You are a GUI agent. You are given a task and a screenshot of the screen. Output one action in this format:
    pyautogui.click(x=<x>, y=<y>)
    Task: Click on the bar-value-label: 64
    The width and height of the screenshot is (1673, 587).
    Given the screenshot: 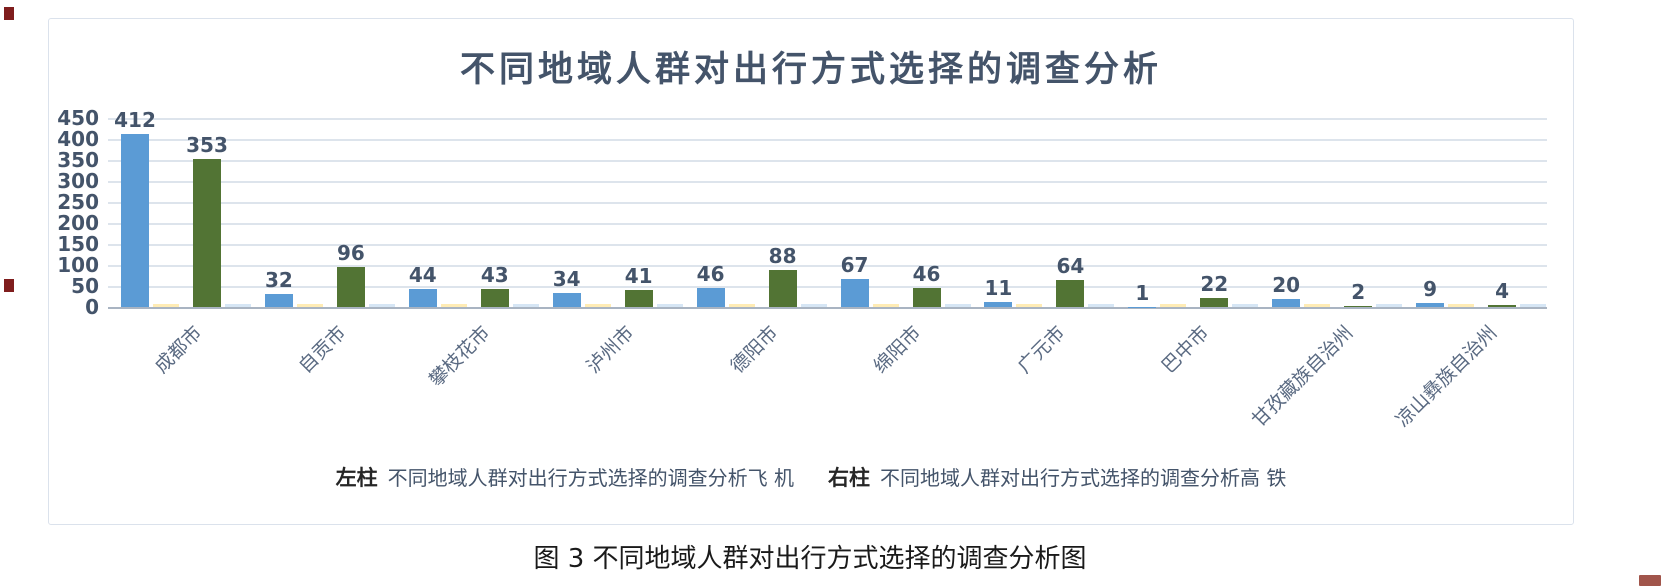 What is the action you would take?
    pyautogui.click(x=1070, y=266)
    